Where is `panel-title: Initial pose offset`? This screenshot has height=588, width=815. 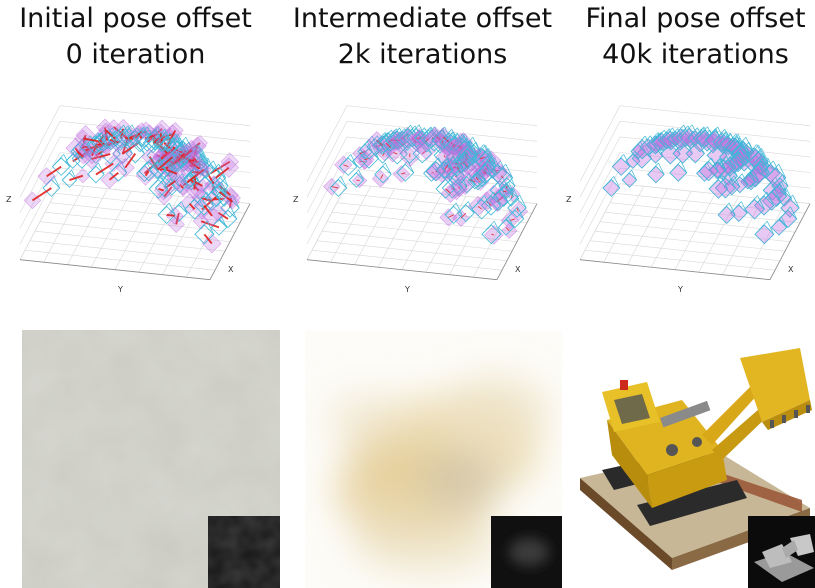
panel-title: Initial pose offset is located at coordinates (135, 18).